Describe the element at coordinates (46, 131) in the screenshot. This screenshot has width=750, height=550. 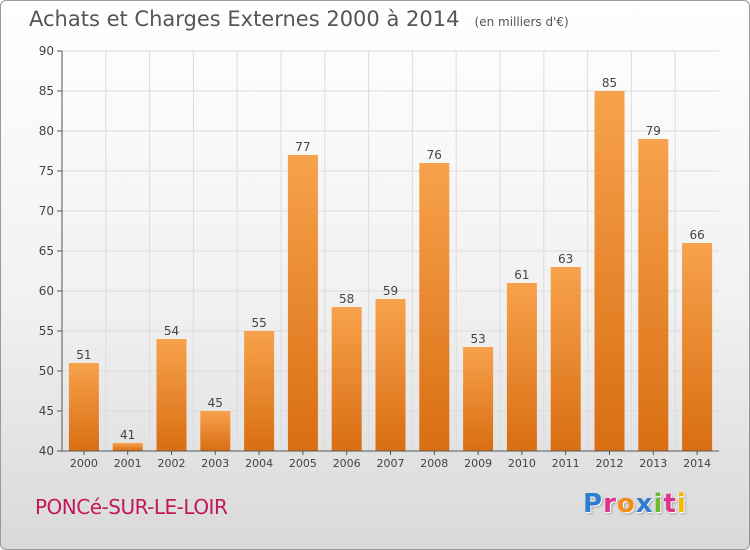
I see `y-tick-label: 80` at that location.